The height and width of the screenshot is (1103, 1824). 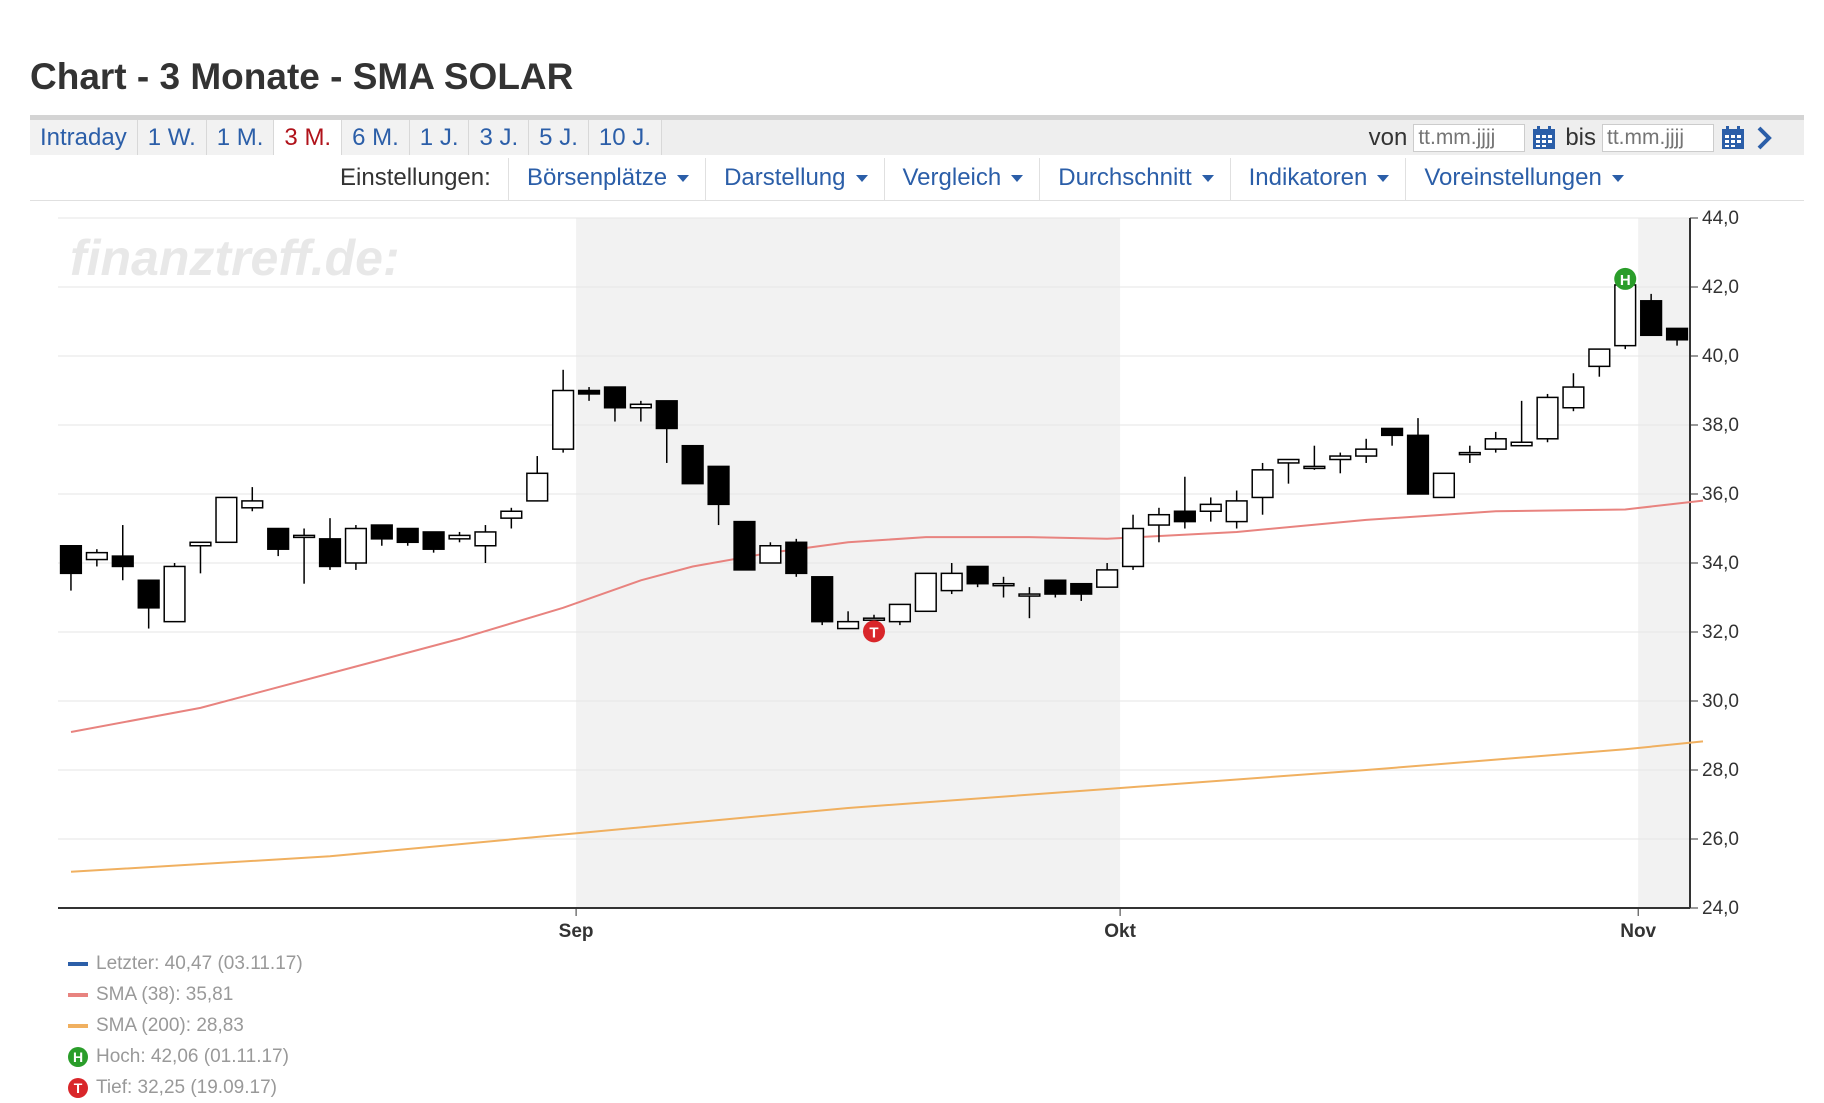 I want to click on chevron-right-icon, so click(x=1764, y=138).